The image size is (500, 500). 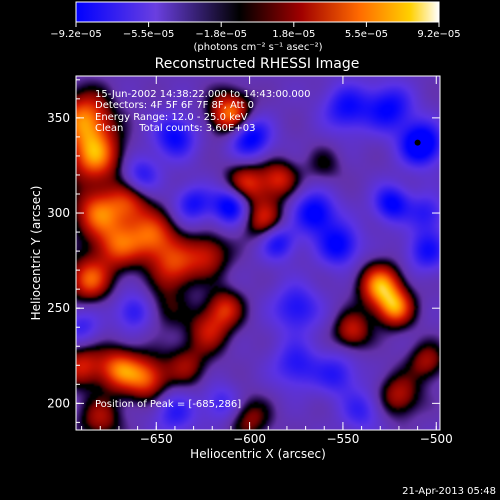 What do you see at coordinates (342, 439) in the screenshot?
I see `x-tick-label: −550` at bounding box center [342, 439].